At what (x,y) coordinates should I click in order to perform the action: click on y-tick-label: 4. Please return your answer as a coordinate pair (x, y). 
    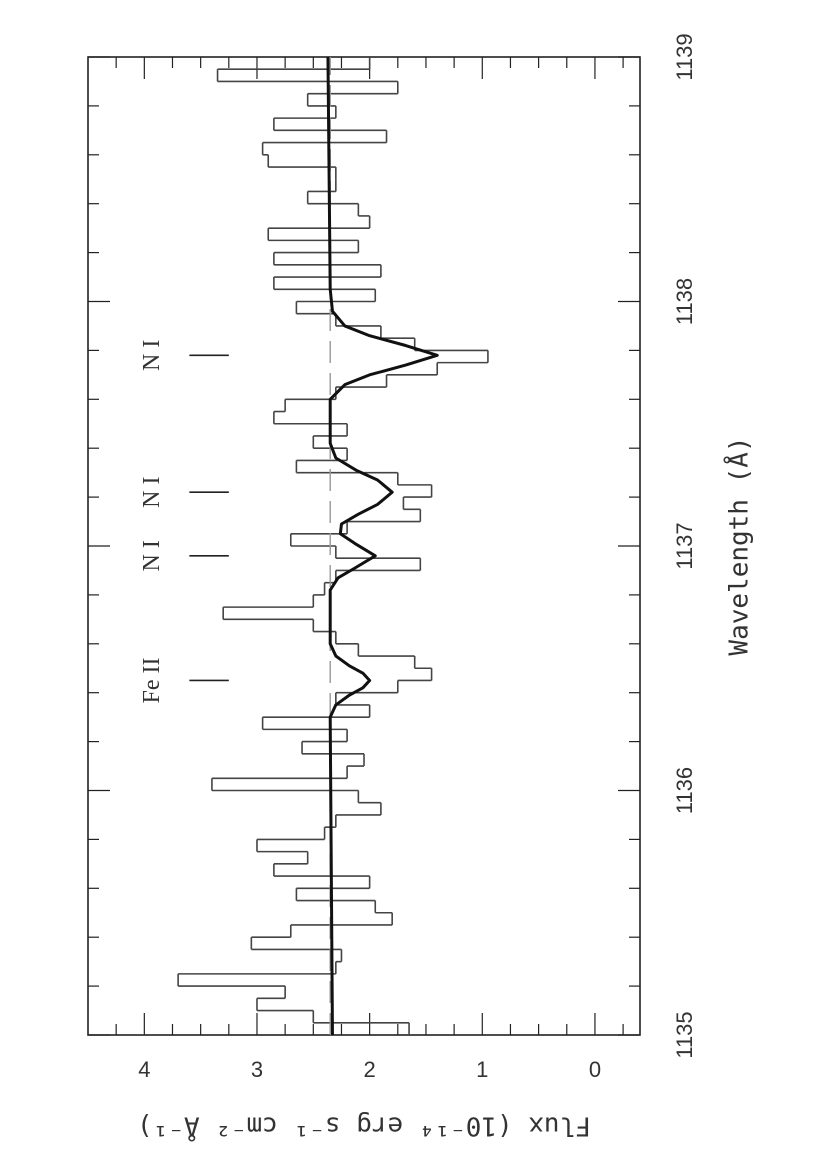
    Looking at the image, I should click on (144, 1069).